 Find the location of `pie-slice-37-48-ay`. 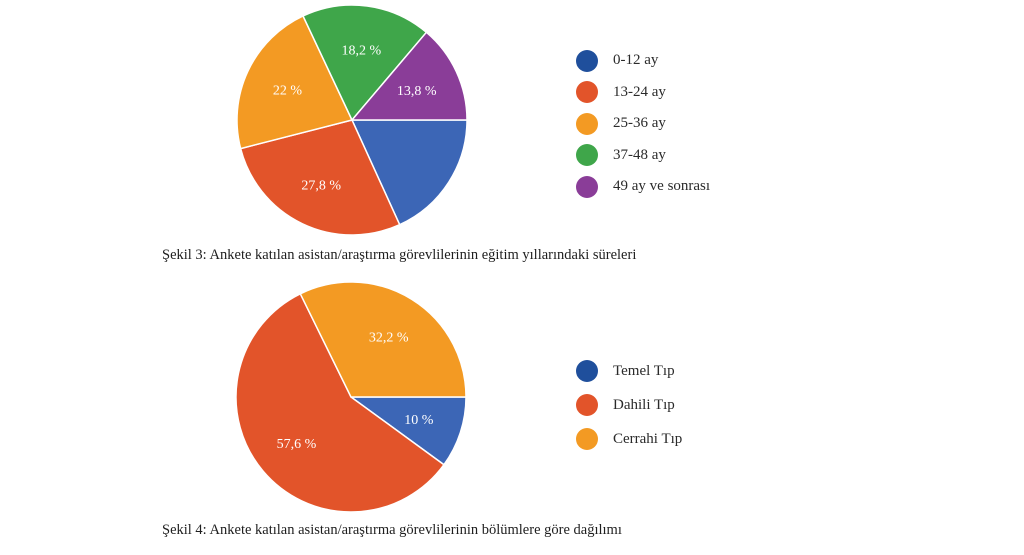

pie-slice-37-48-ay is located at coordinates (365, 63).